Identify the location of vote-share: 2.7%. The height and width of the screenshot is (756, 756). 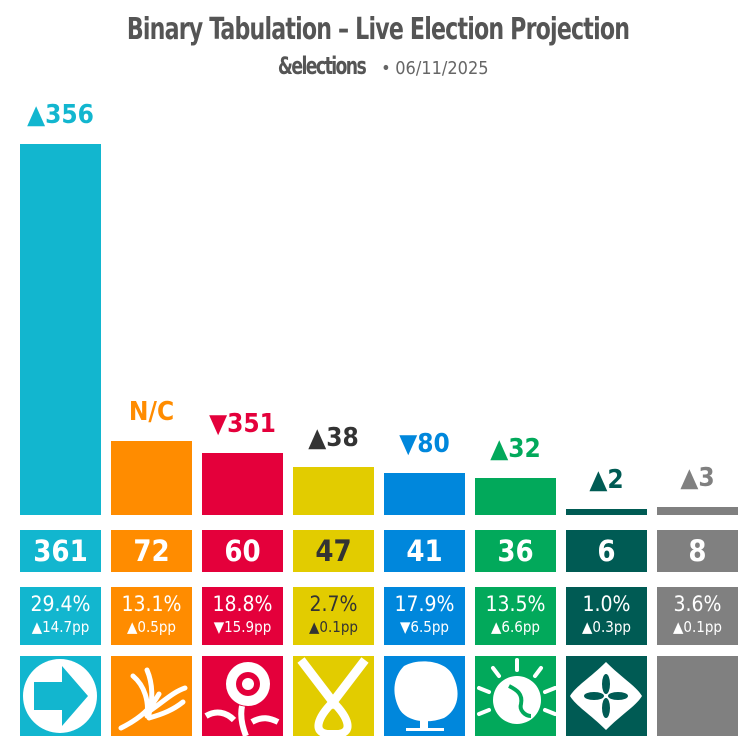
(333, 604).